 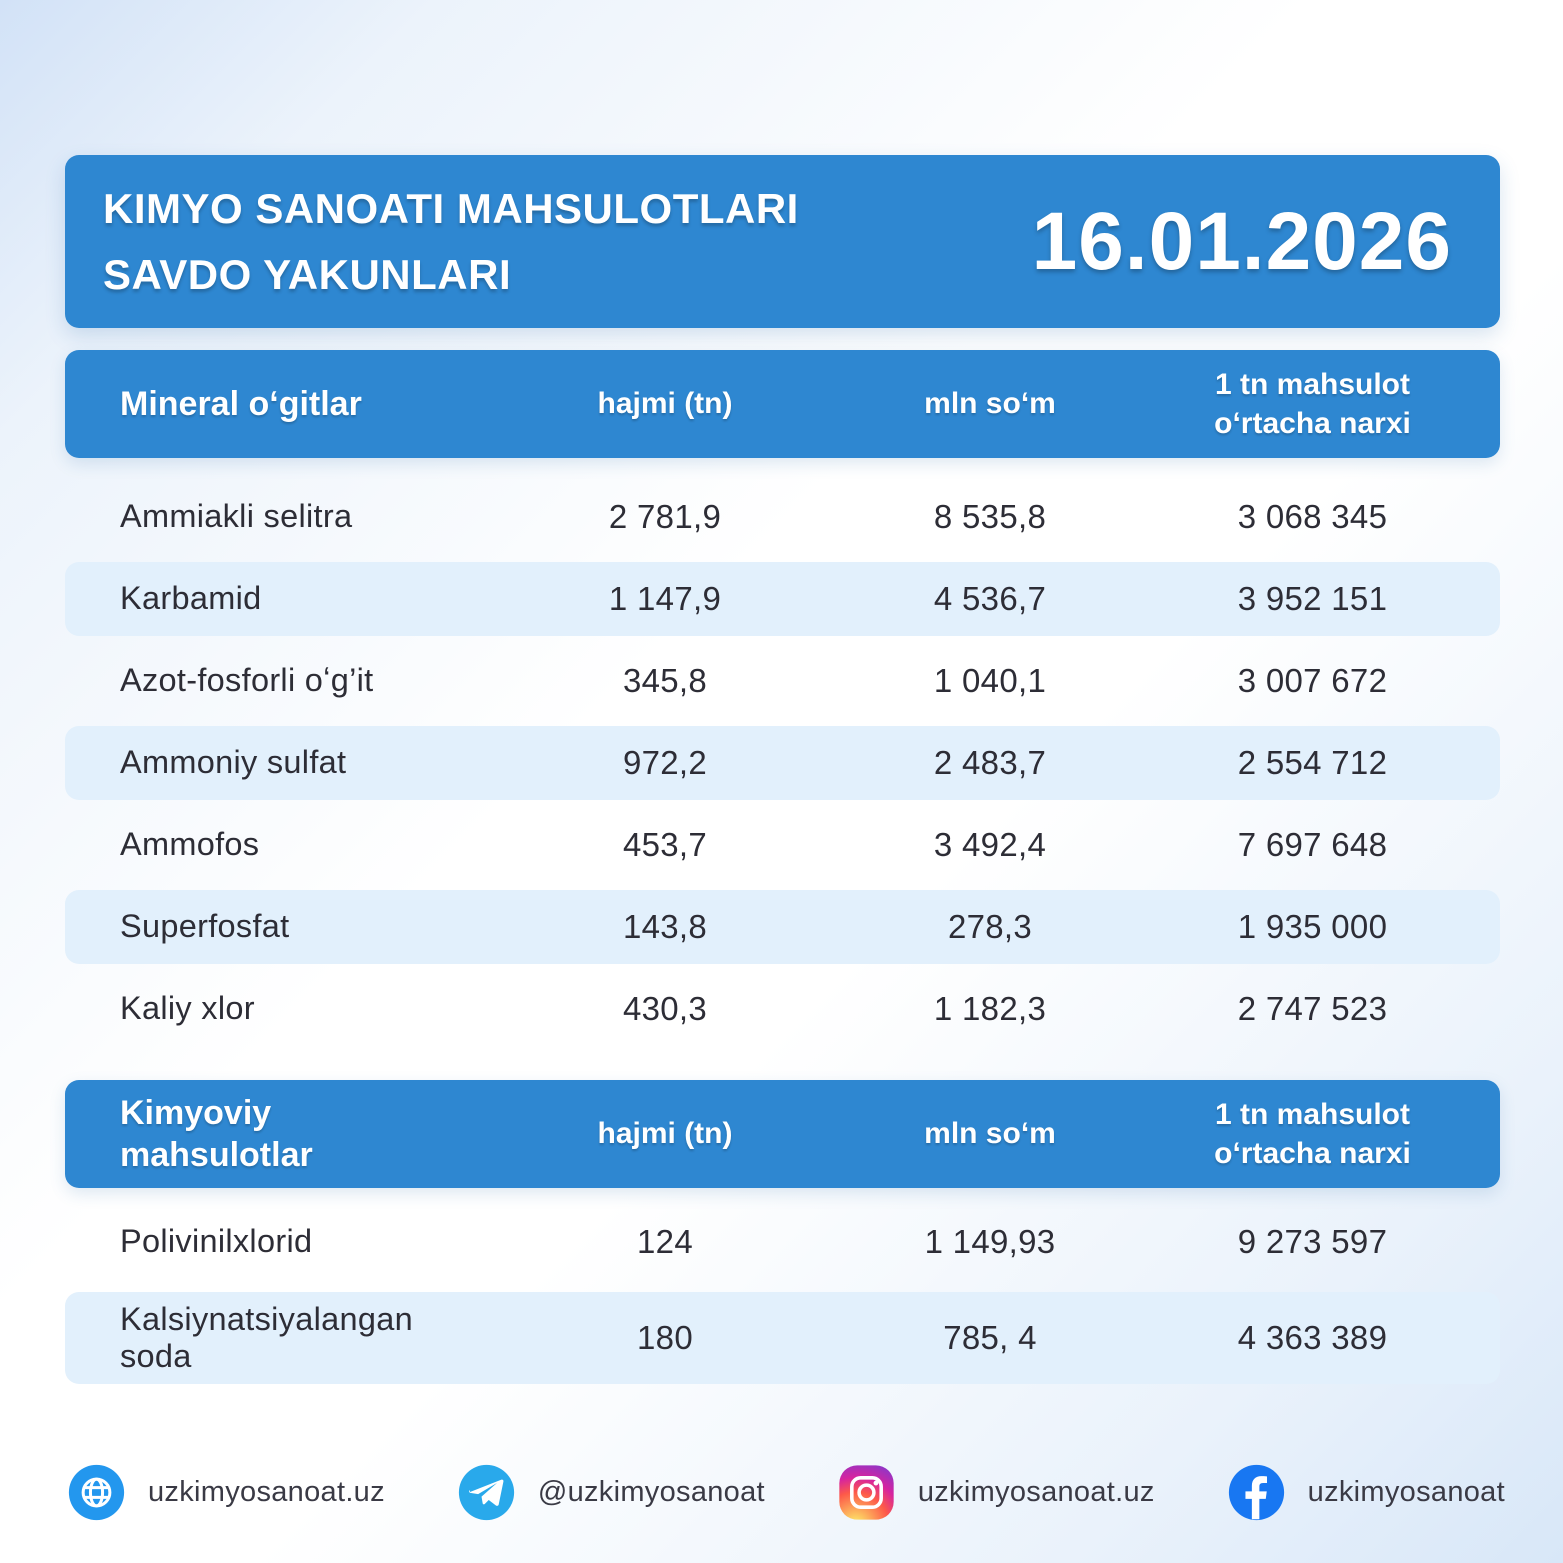 I want to click on facebook-icon, so click(x=1256, y=1492).